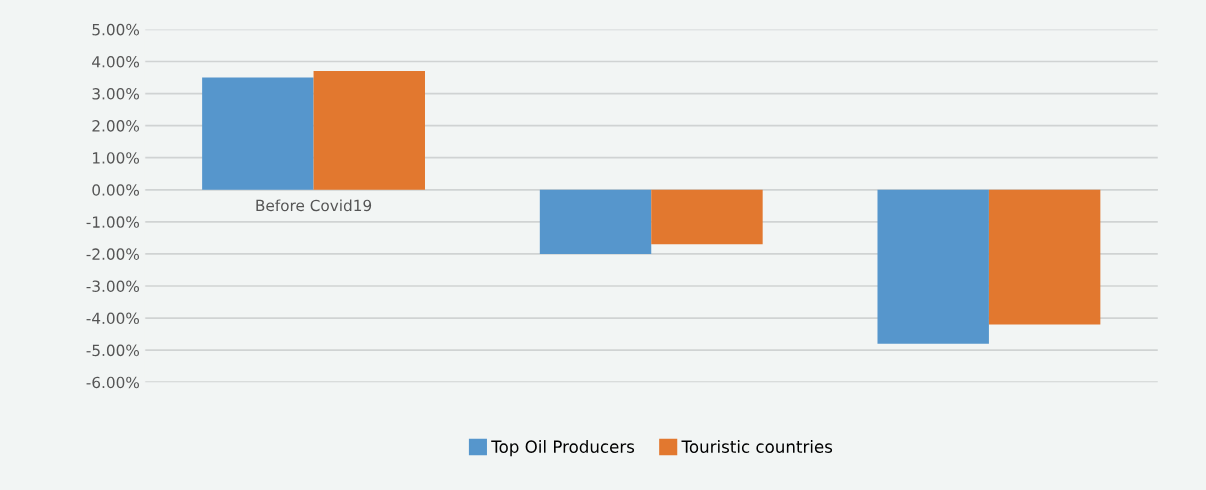 This screenshot has height=490, width=1206. What do you see at coordinates (113, 286) in the screenshot?
I see `y-tick-label: -3.00%` at bounding box center [113, 286].